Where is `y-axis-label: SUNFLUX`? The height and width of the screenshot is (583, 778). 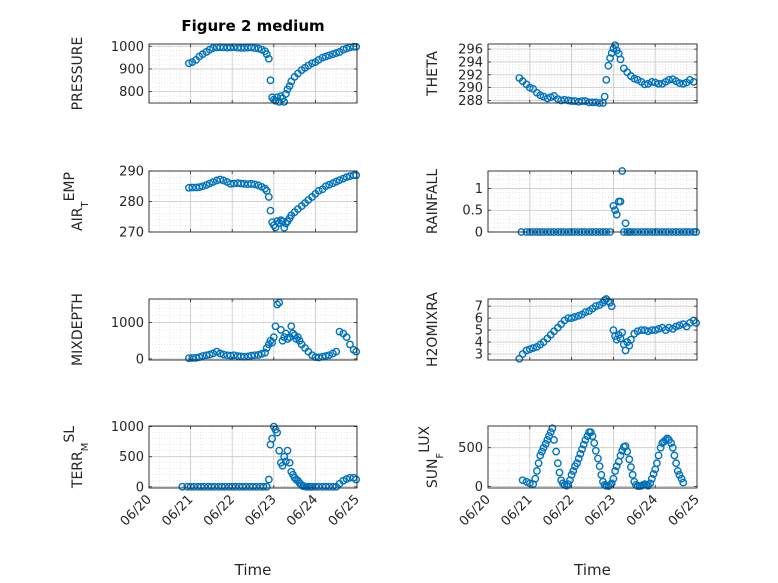
y-axis-label: SUNFLUX is located at coordinates (431, 456).